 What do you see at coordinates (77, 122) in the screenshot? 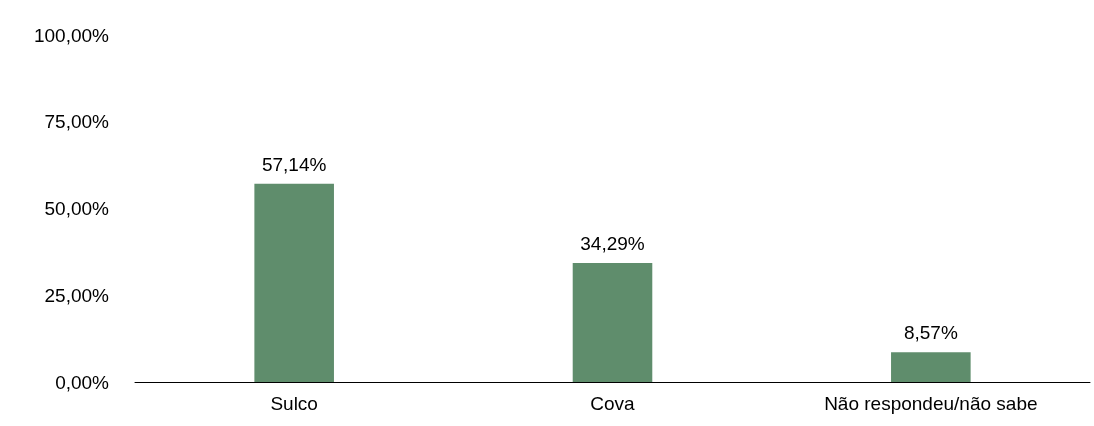
I see `y-tick-label: 75,00%` at bounding box center [77, 122].